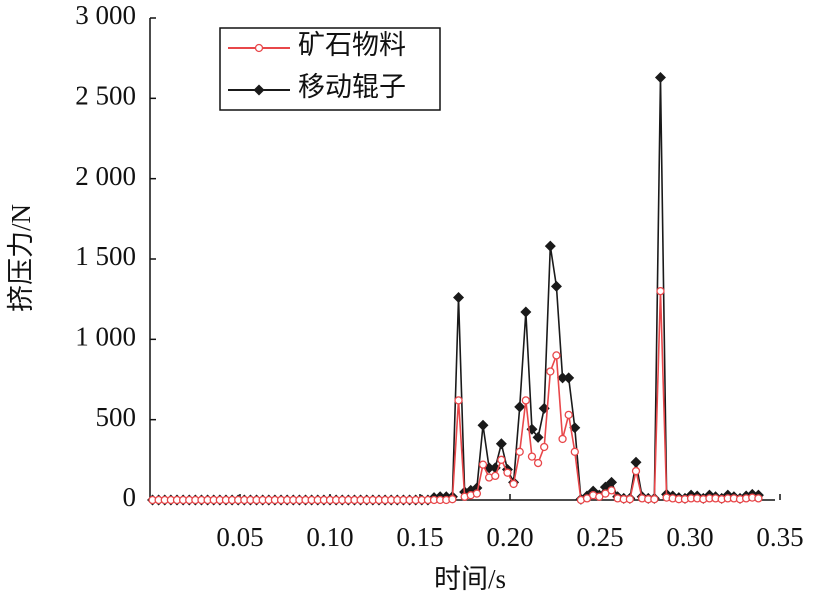 The image size is (817, 604). Describe the element at coordinates (329, 537) in the screenshot. I see `x-tick-label: 0.10` at that location.